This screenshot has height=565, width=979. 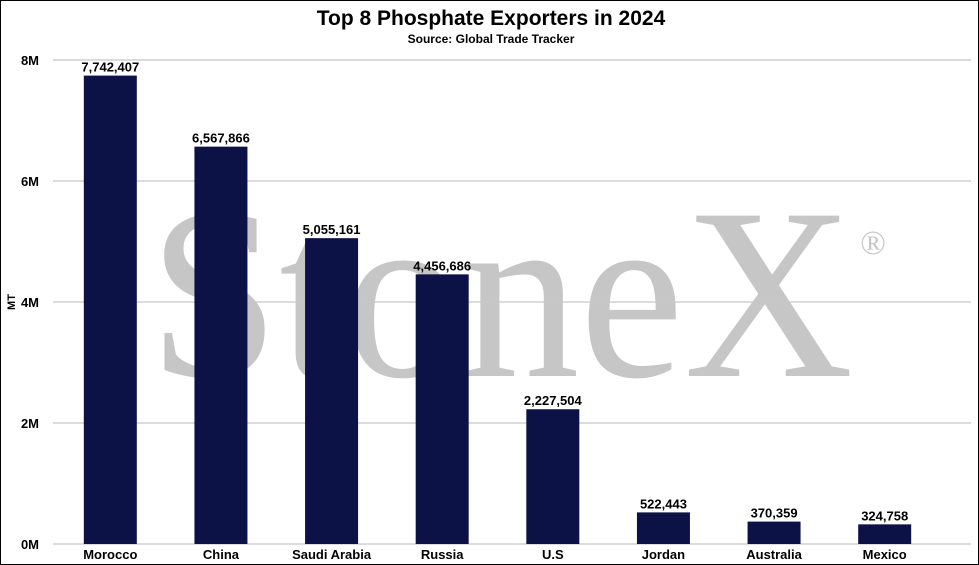 What do you see at coordinates (663, 503) in the screenshot?
I see `value-label: 522,443` at bounding box center [663, 503].